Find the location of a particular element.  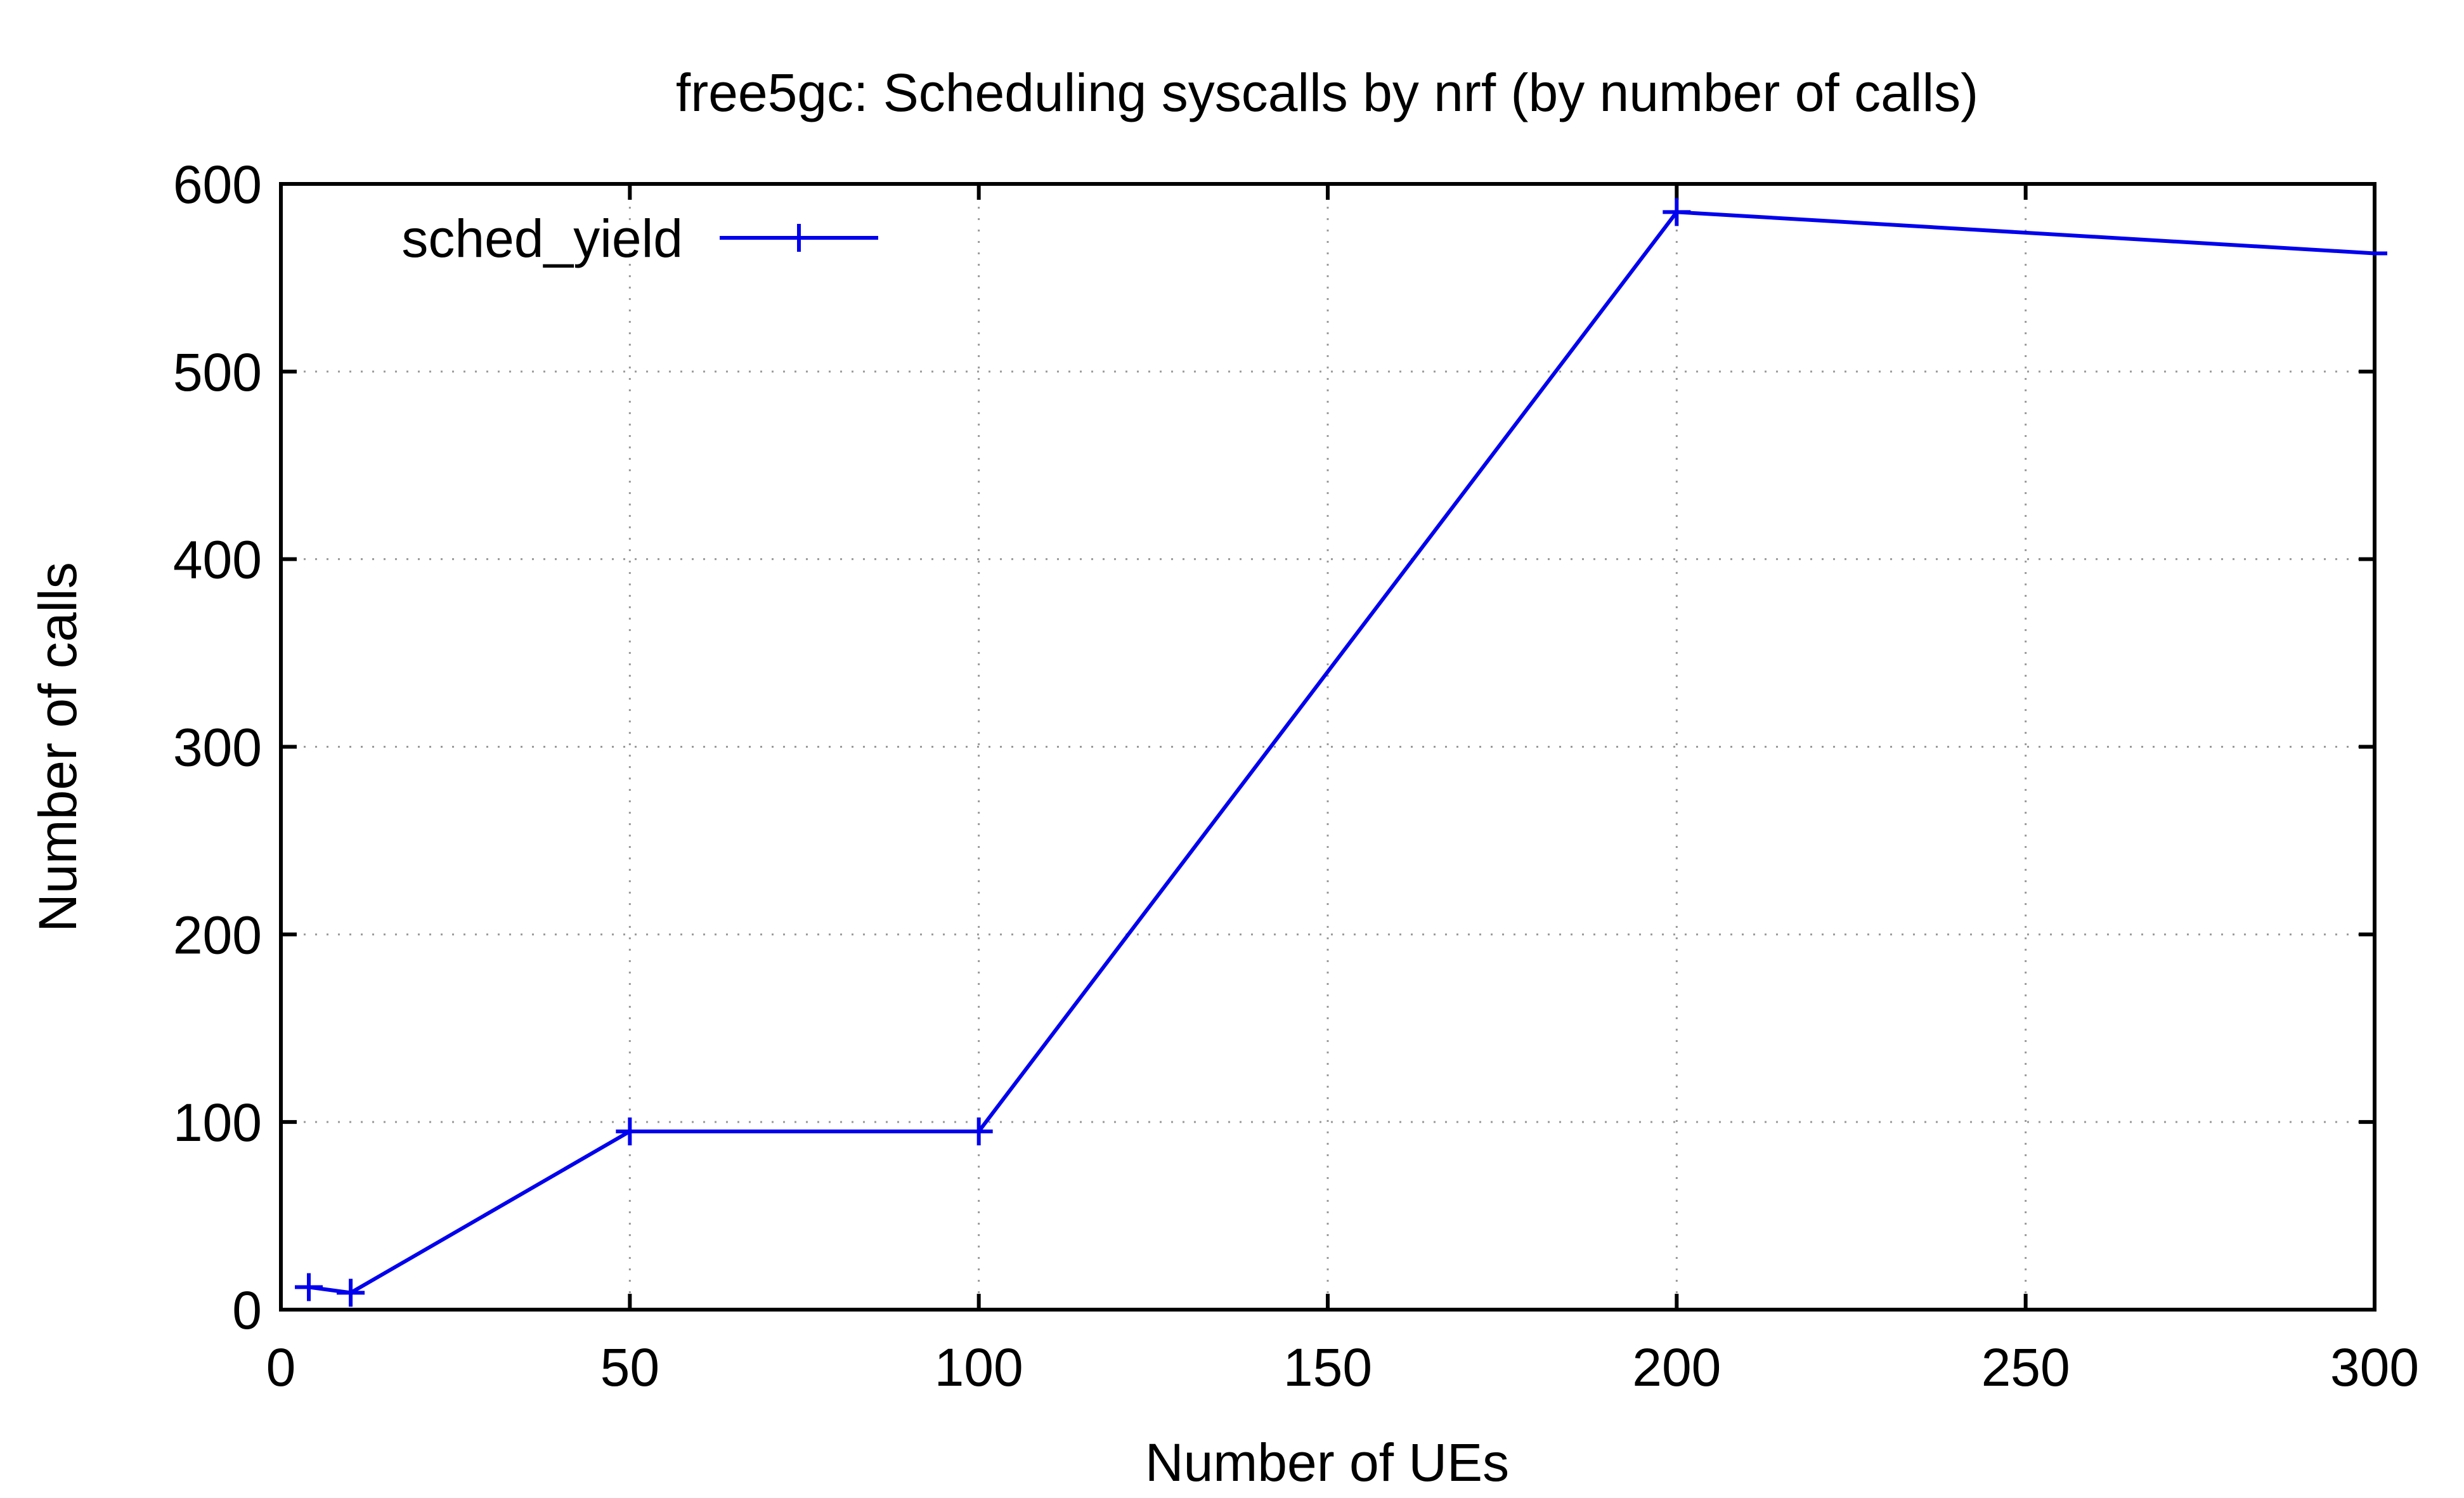

y-tick-label-3: 300 is located at coordinates (217, 748).